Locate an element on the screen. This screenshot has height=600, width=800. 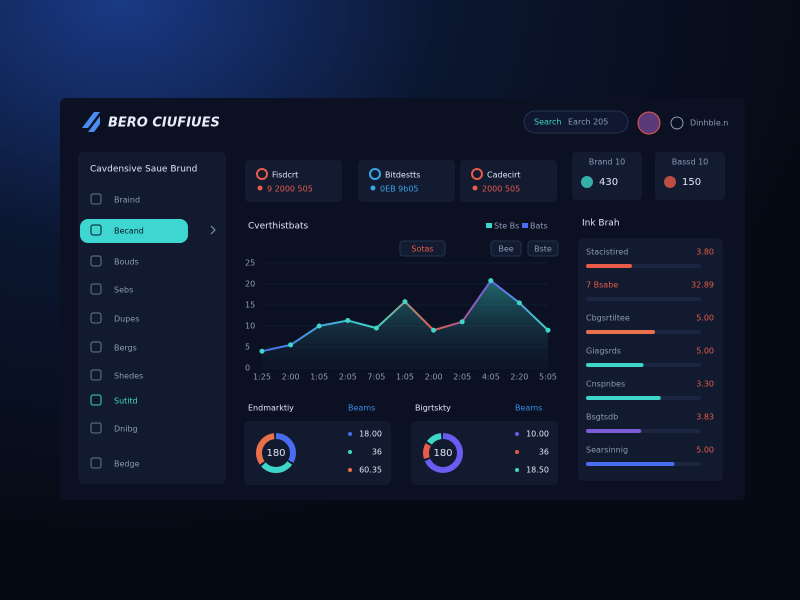
nav-arrow is located at coordinates (213, 230).